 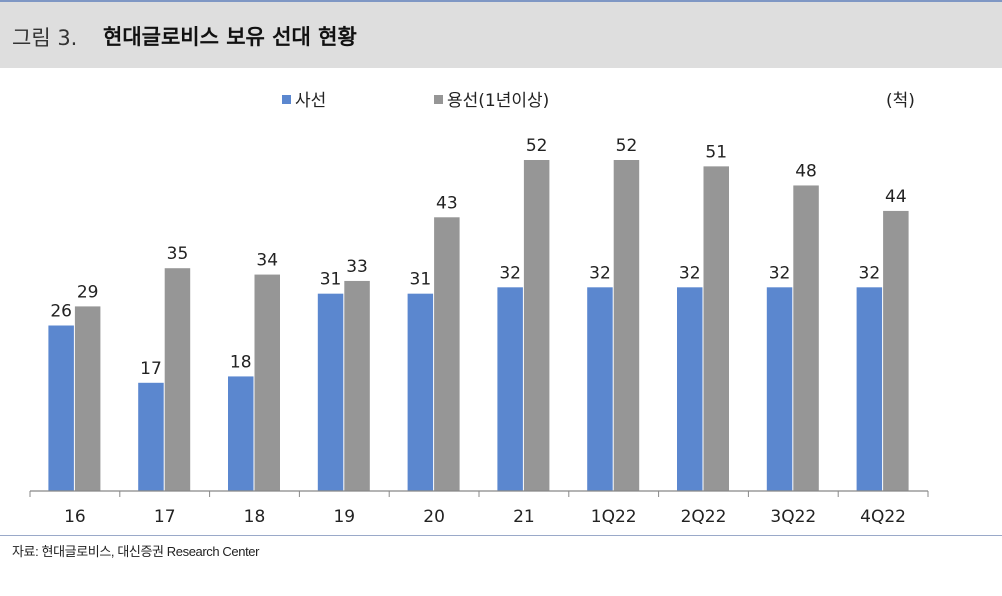 I want to click on legend-label-series1: 사선, so click(x=311, y=101).